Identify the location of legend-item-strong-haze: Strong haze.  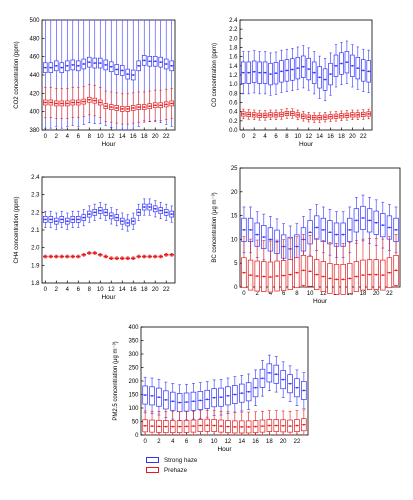
(171, 460).